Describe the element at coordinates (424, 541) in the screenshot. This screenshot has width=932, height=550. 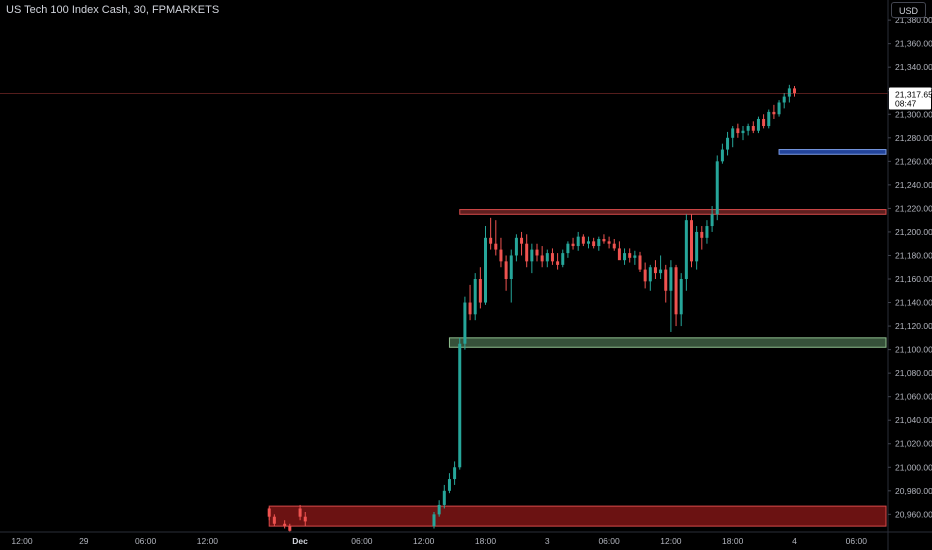
I see `x-tick-label-6: 12:00` at that location.